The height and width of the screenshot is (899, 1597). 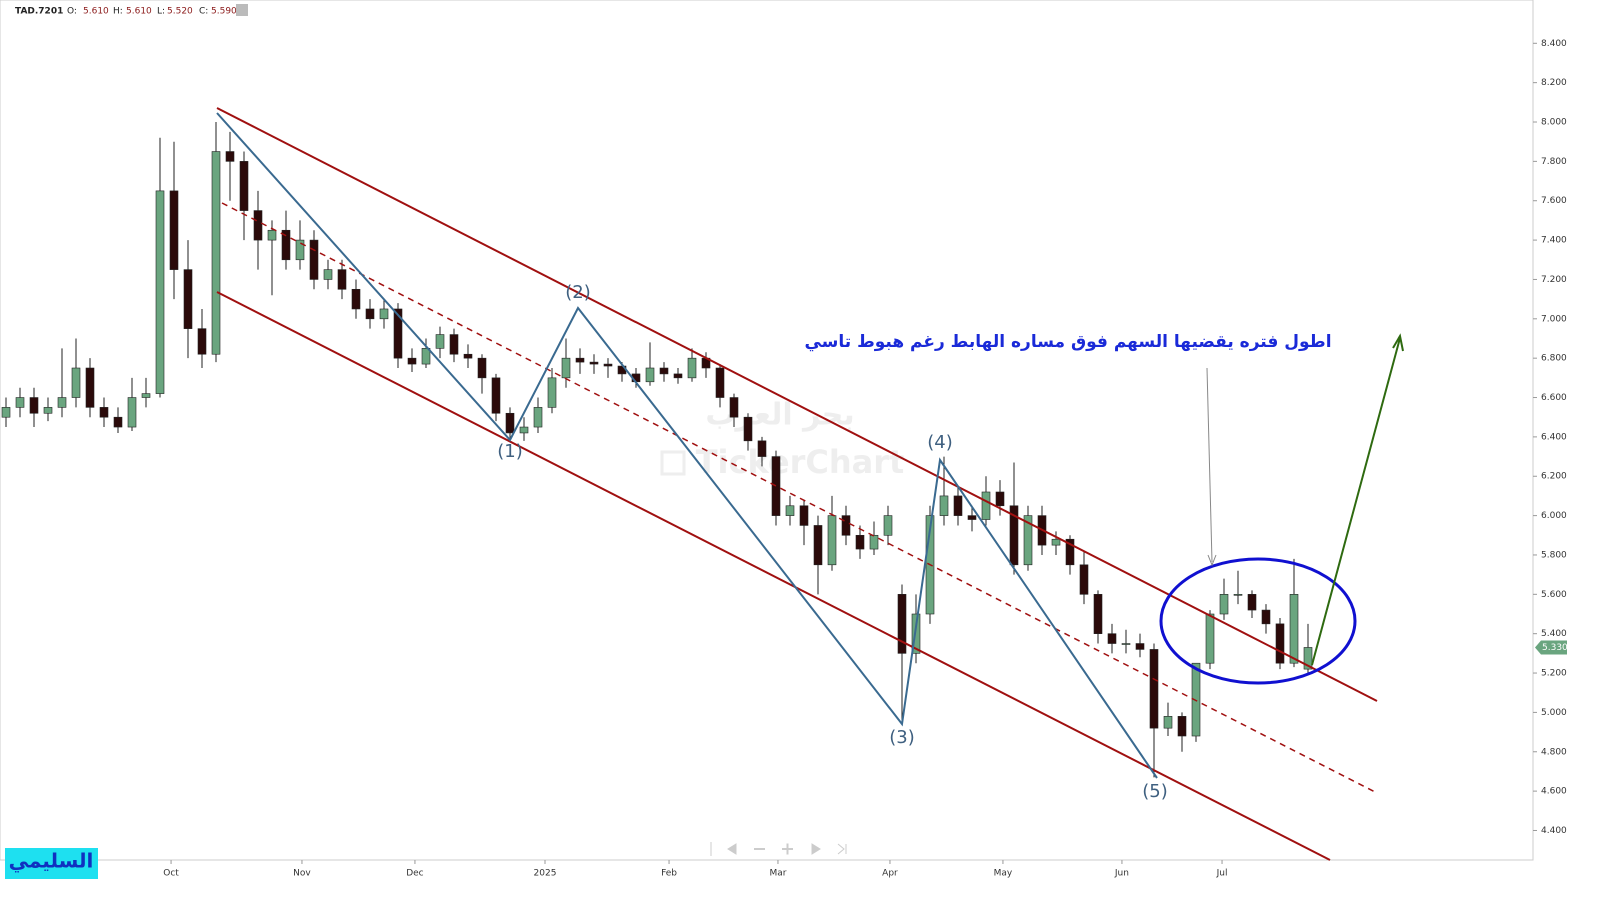 I want to click on y-tick-label: 6.400, so click(x=1554, y=437).